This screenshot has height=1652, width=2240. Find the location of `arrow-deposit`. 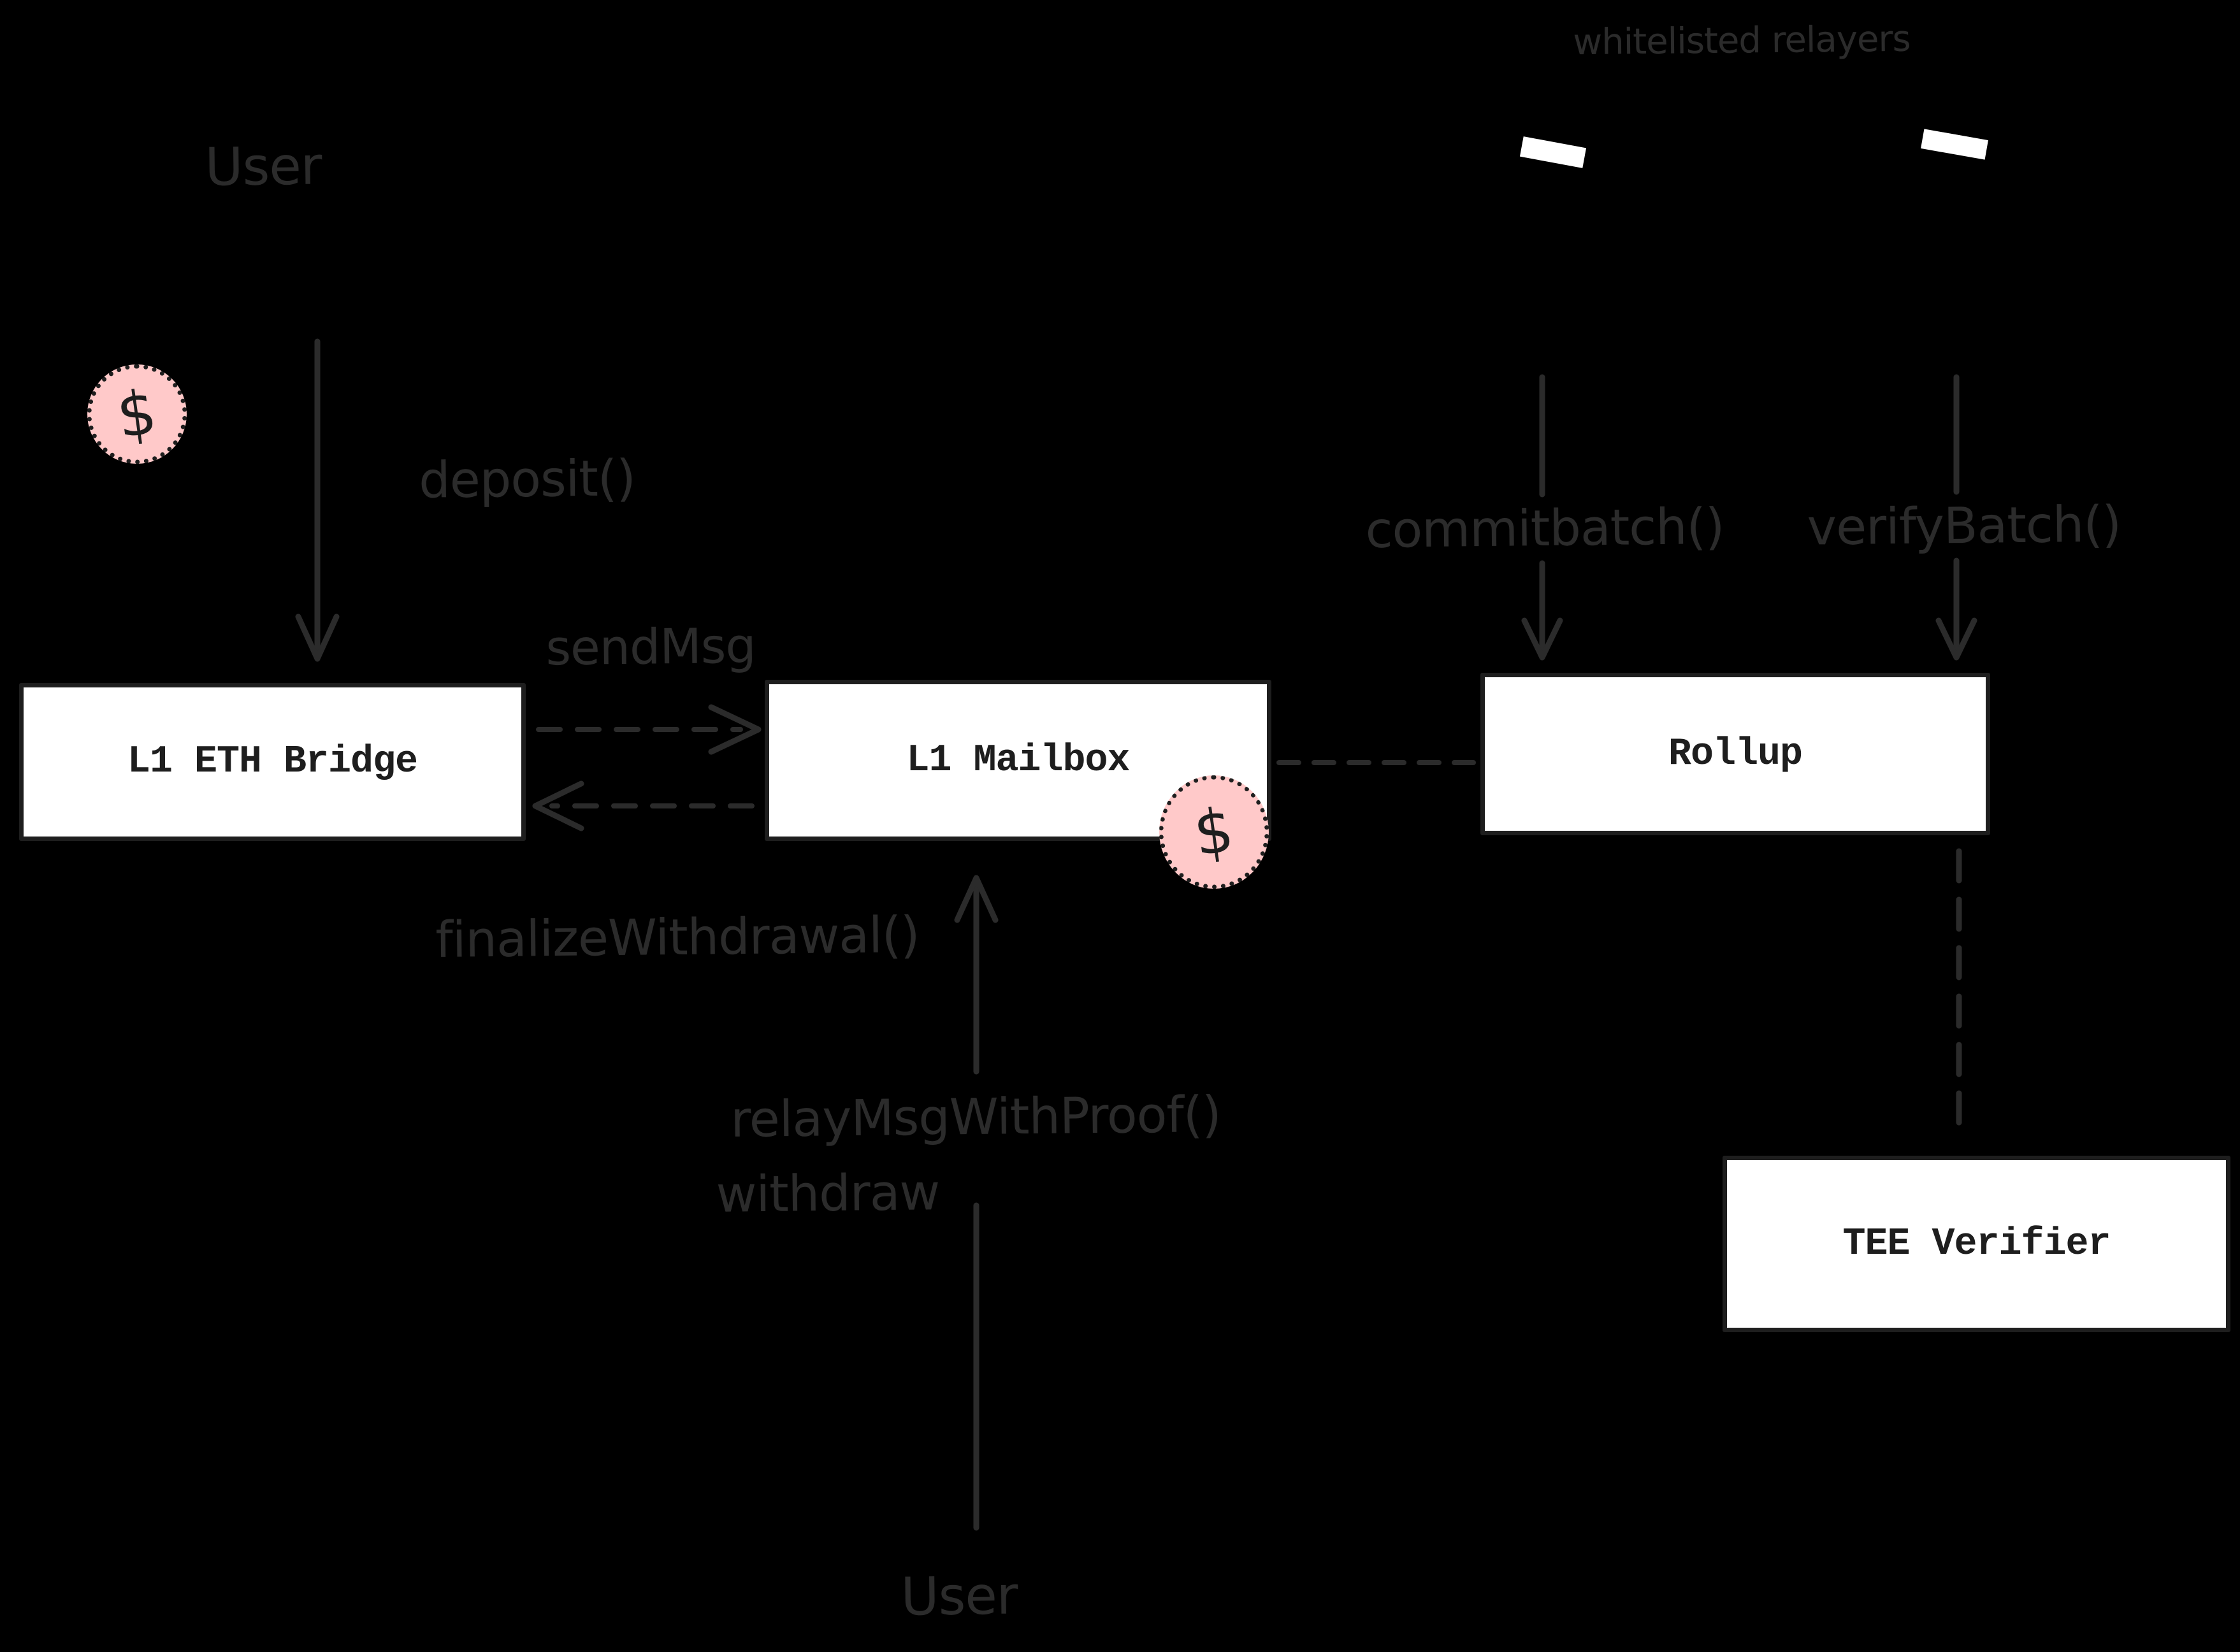

arrow-deposit is located at coordinates (317, 500).